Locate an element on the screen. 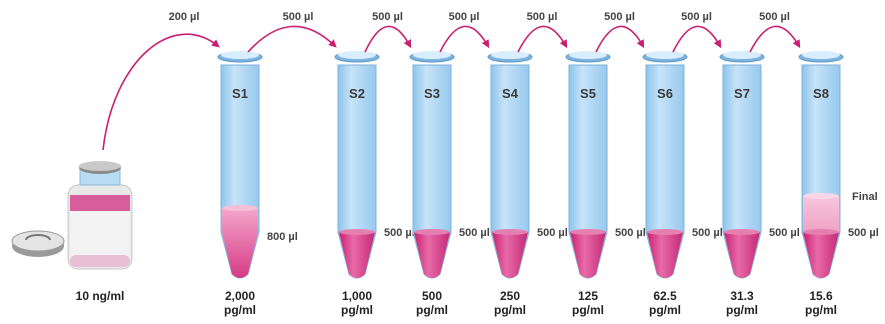 The height and width of the screenshot is (324, 885). tube-label: S1 is located at coordinates (240, 93).